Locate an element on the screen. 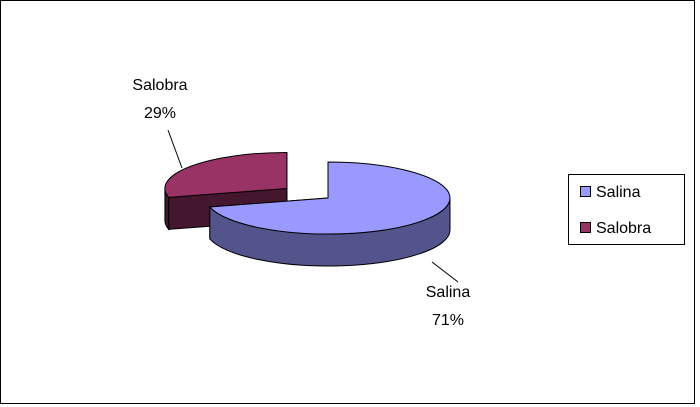 The width and height of the screenshot is (700, 407). data-label-value: 71% is located at coordinates (448, 320).